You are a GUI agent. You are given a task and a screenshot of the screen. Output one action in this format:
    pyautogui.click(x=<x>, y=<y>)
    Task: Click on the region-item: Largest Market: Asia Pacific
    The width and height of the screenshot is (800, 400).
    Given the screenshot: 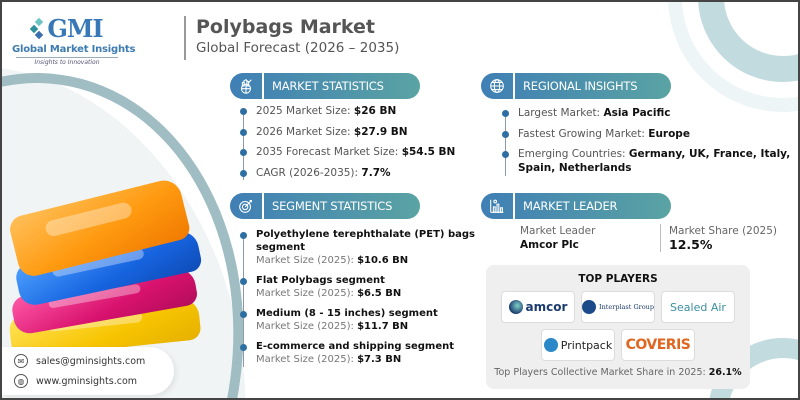 What is the action you would take?
    pyautogui.click(x=647, y=113)
    